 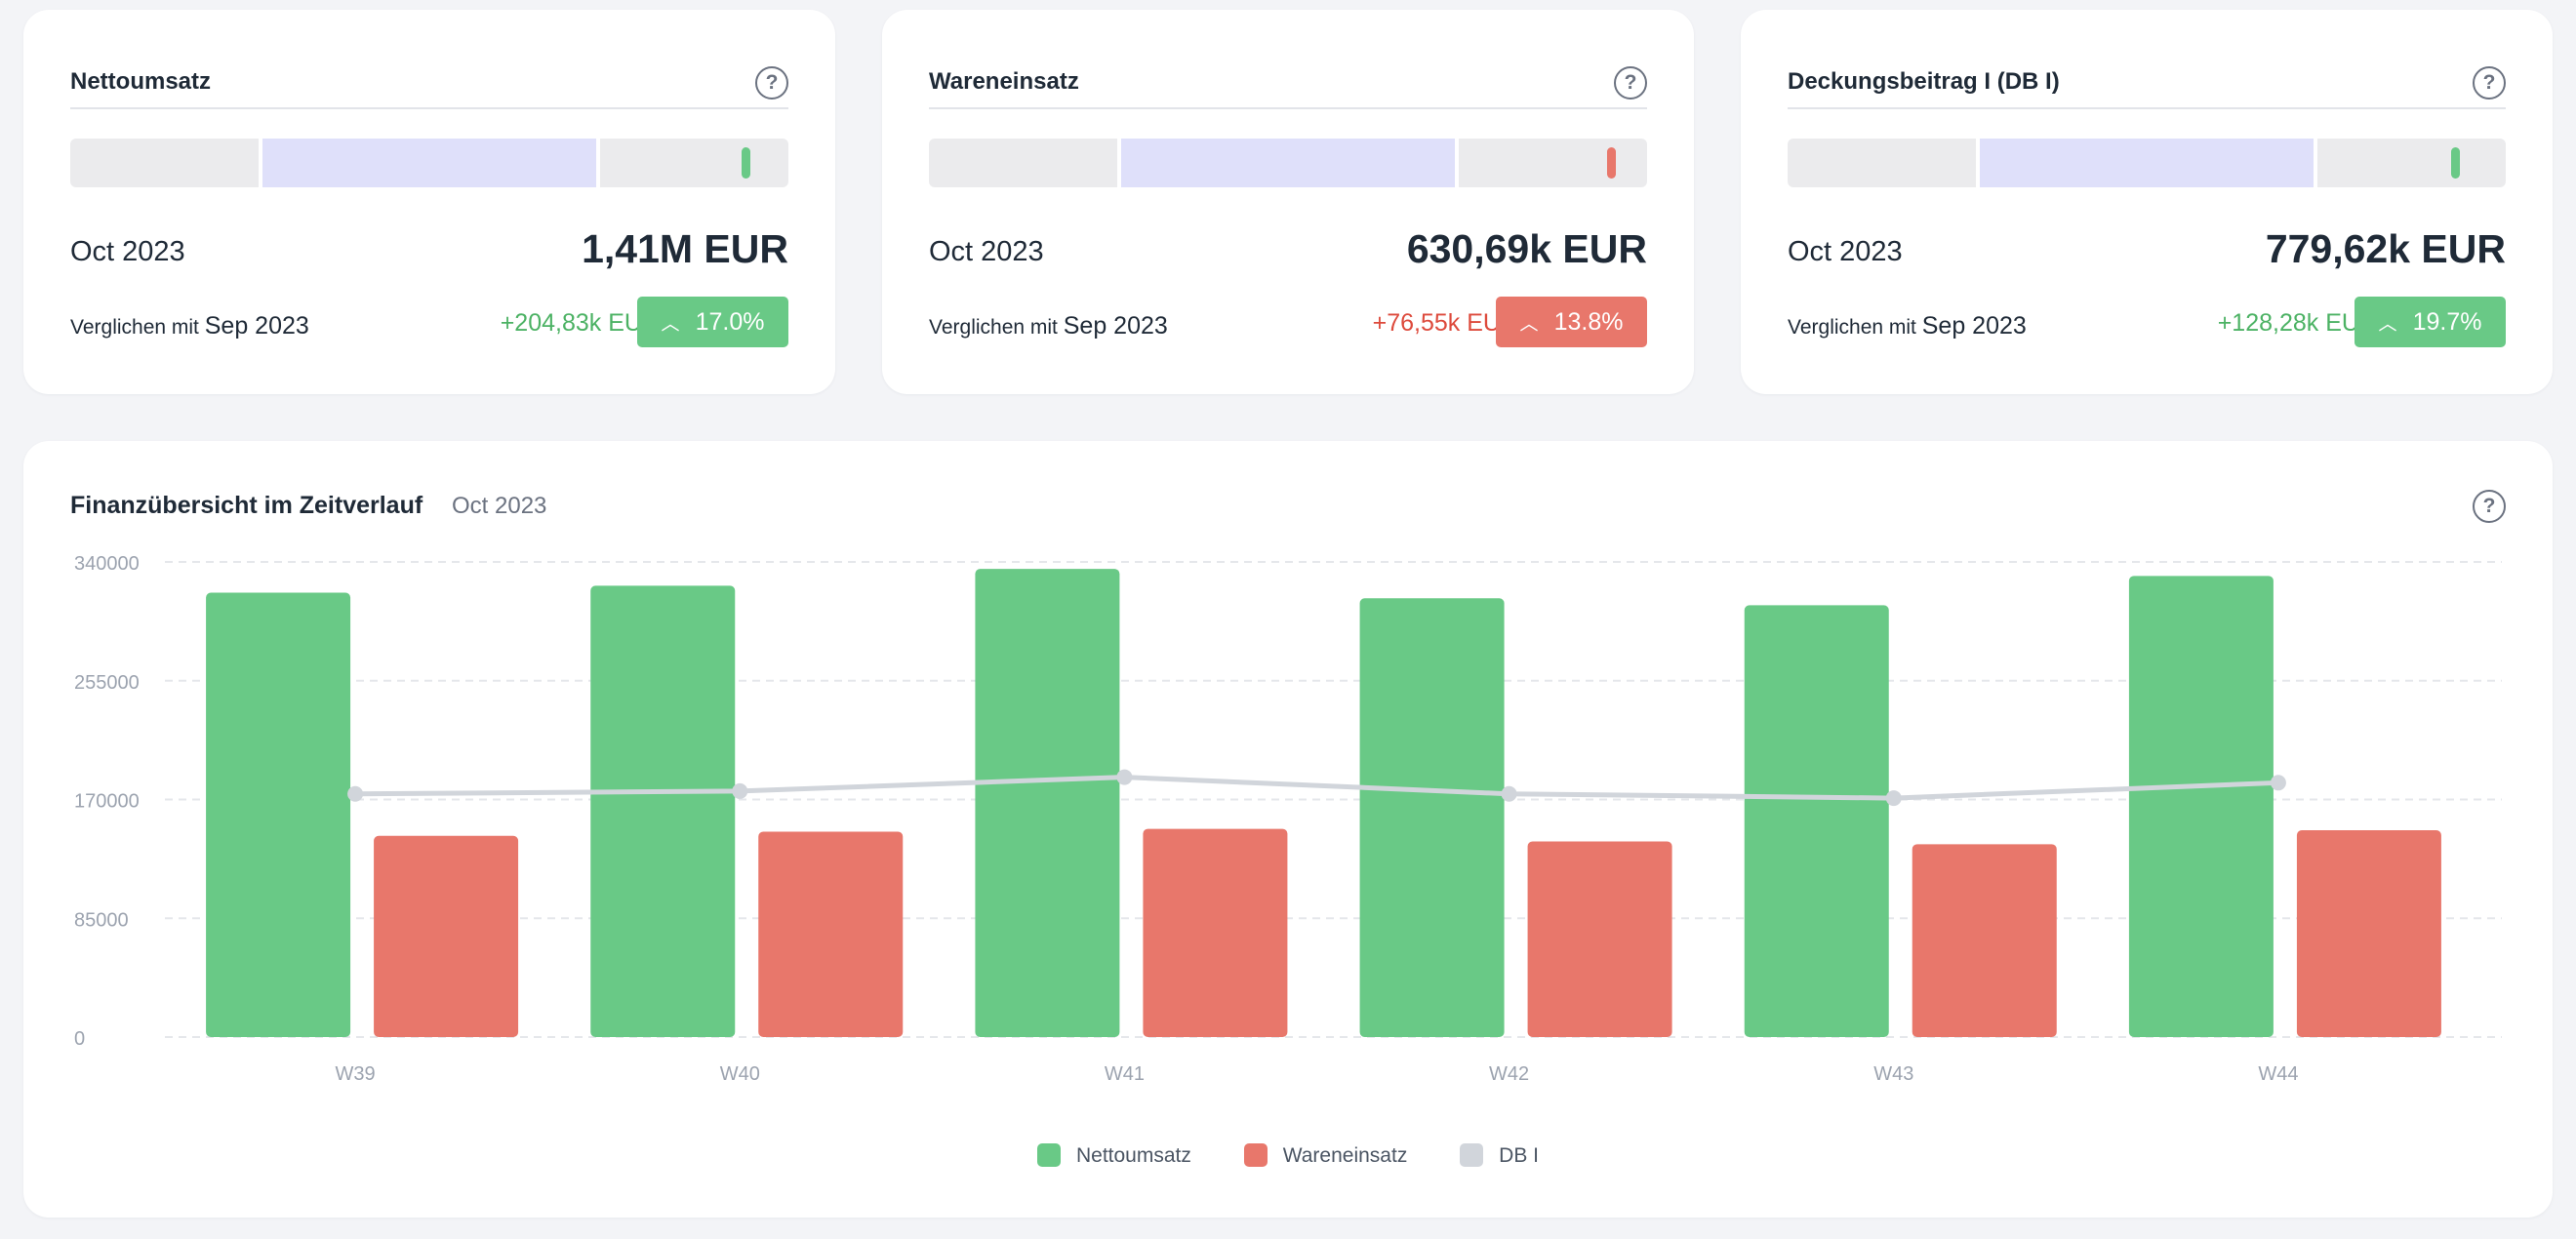 I want to click on x-tick-label: W42, so click(x=1509, y=1074).